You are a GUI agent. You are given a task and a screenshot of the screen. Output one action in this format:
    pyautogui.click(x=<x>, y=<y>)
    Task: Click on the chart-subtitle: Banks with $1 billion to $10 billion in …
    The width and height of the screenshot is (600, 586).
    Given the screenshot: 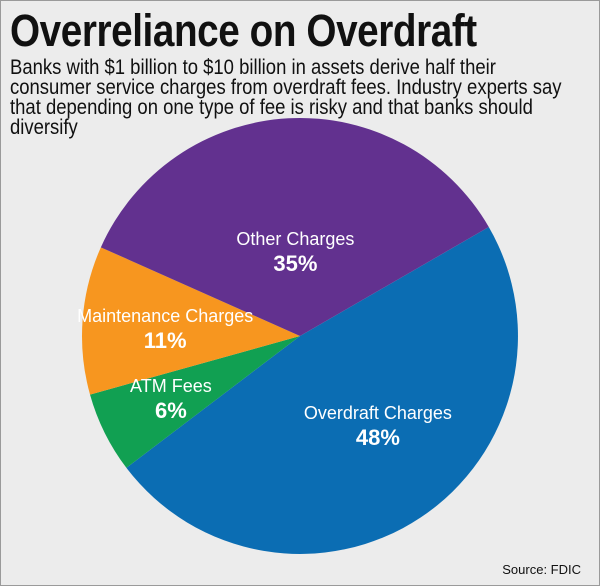 What is the action you would take?
    pyautogui.click(x=286, y=97)
    